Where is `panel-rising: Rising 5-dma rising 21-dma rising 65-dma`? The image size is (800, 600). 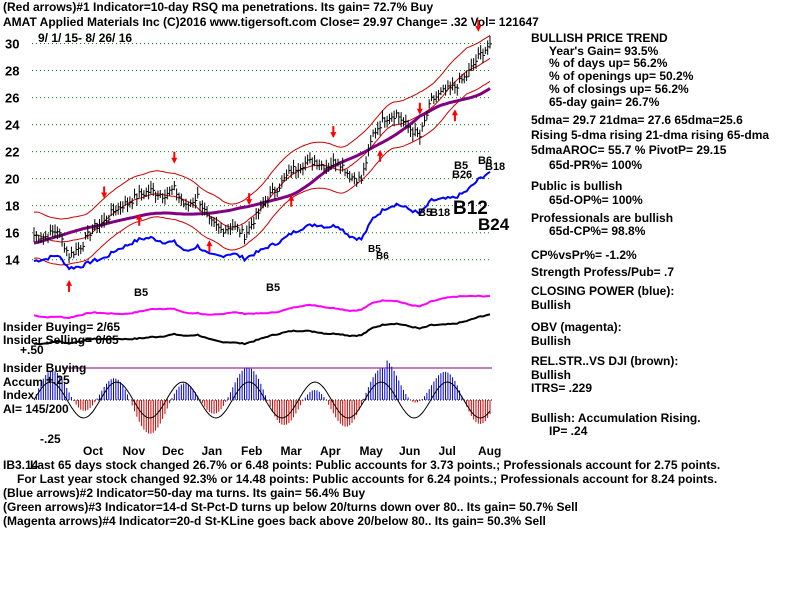
panel-rising: Rising 5-dma rising 21-dma rising 65-dma is located at coordinates (650, 135).